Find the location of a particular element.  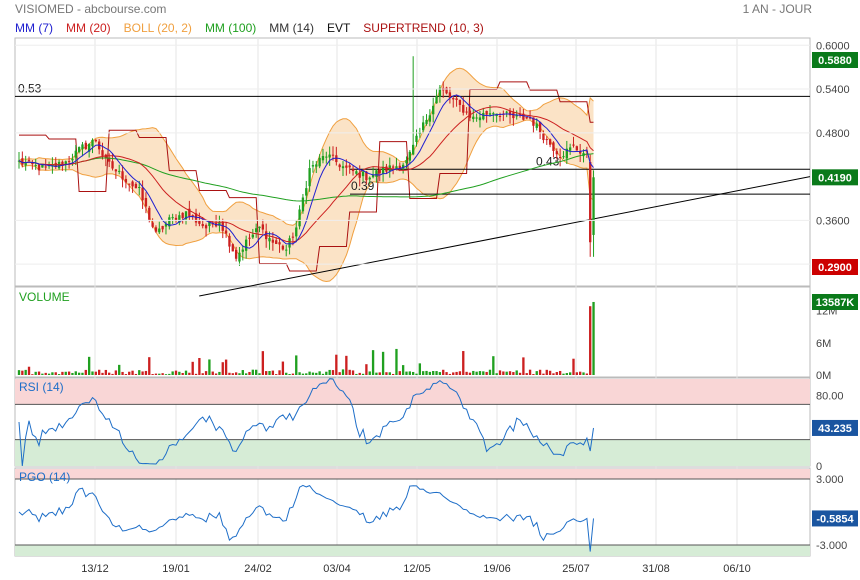

level-label: 0.39 is located at coordinates (363, 186).